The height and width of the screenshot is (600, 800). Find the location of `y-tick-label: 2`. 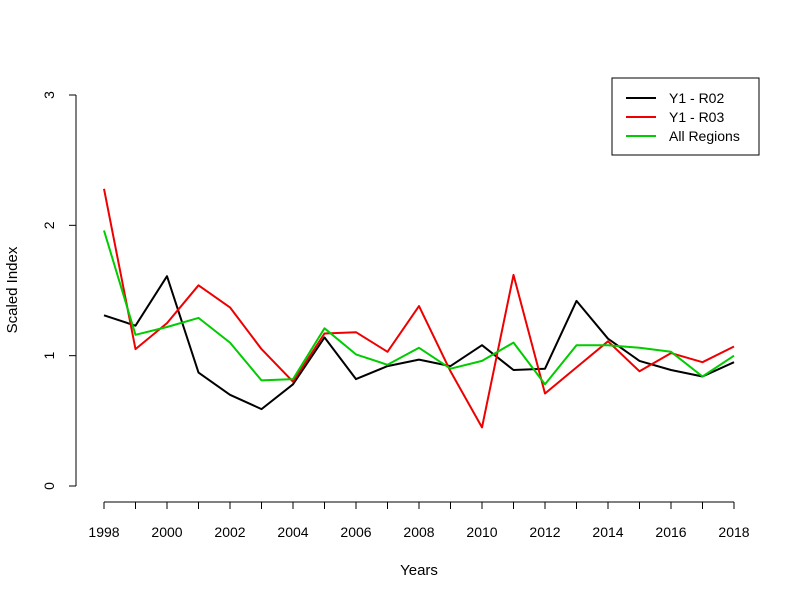

y-tick-label: 2 is located at coordinates (49, 225).